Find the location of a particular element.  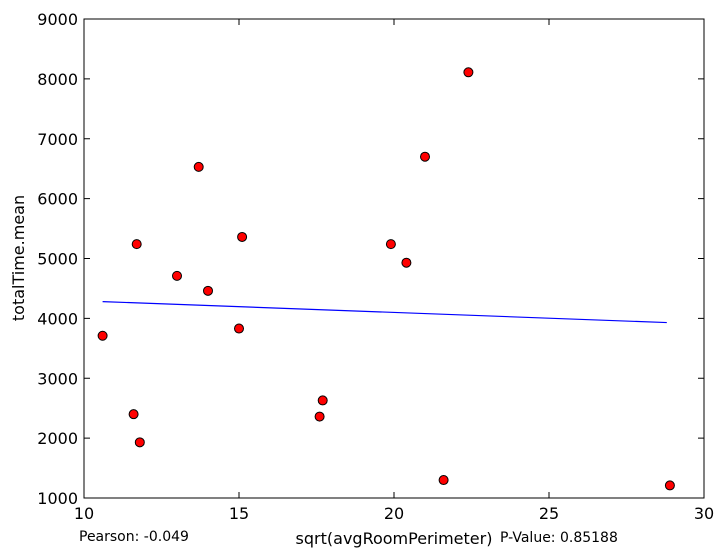

x-tick-label: 20 is located at coordinates (394, 513).